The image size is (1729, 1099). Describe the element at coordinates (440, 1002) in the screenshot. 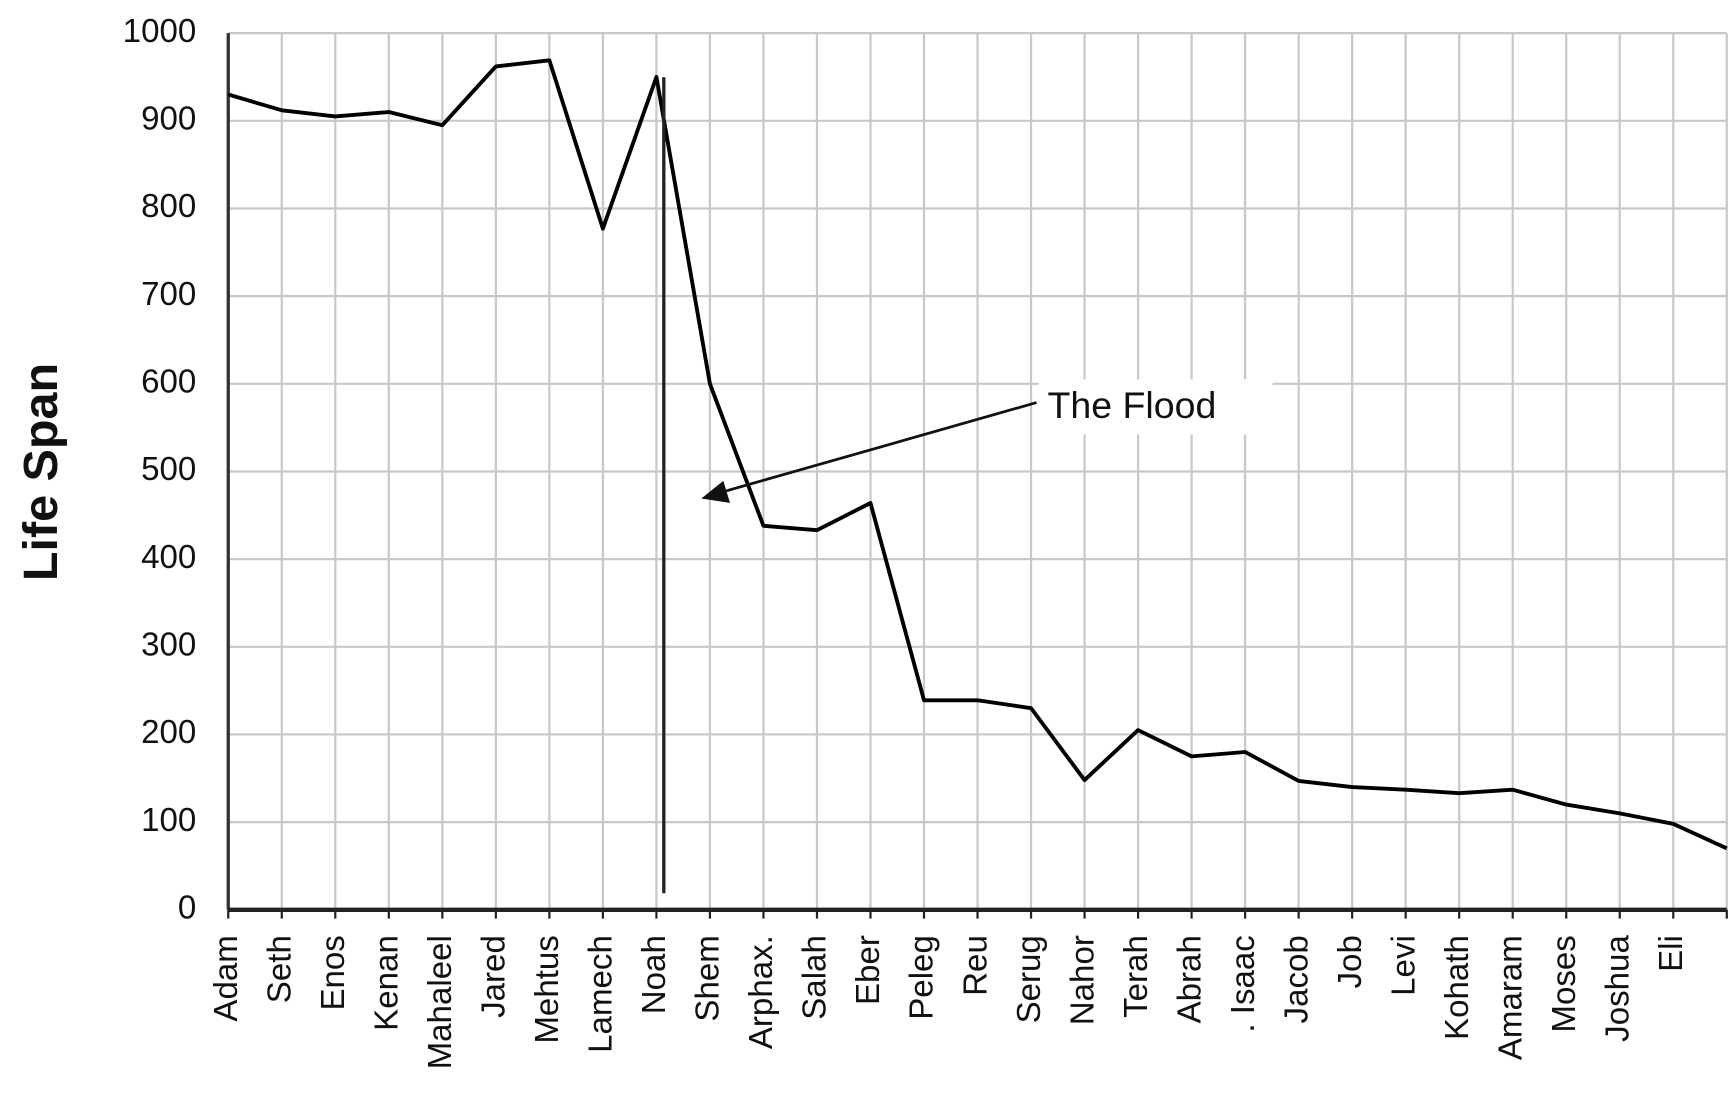

I see `x-tick-label: Mahaleel` at that location.